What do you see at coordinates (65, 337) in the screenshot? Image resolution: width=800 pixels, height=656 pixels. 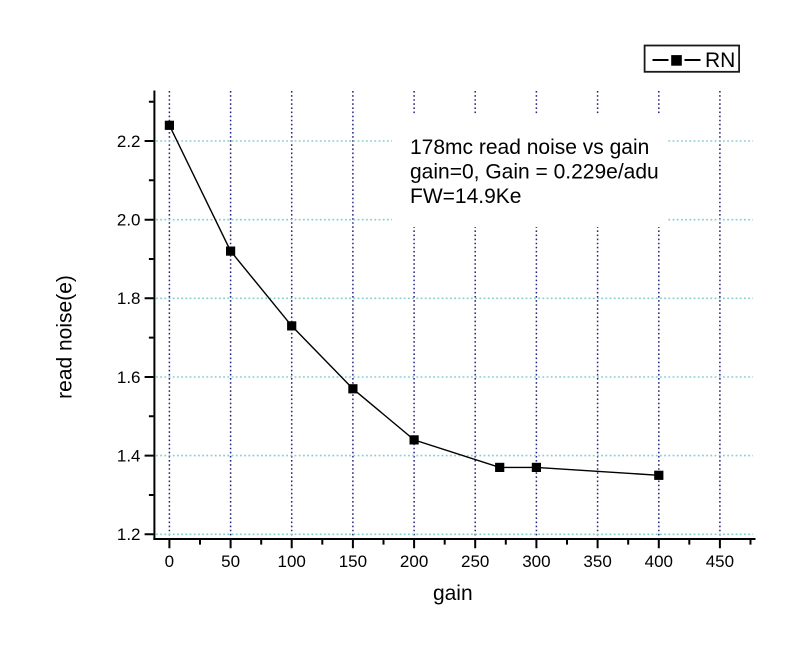 I see `svg-text: read noise(e)` at bounding box center [65, 337].